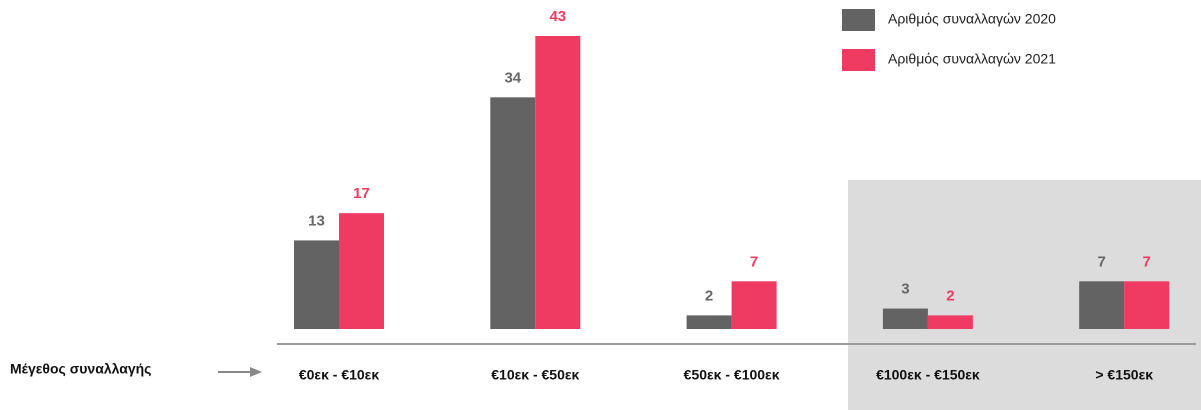  Describe the element at coordinates (316, 220) in the screenshot. I see `data-label: 13` at that location.